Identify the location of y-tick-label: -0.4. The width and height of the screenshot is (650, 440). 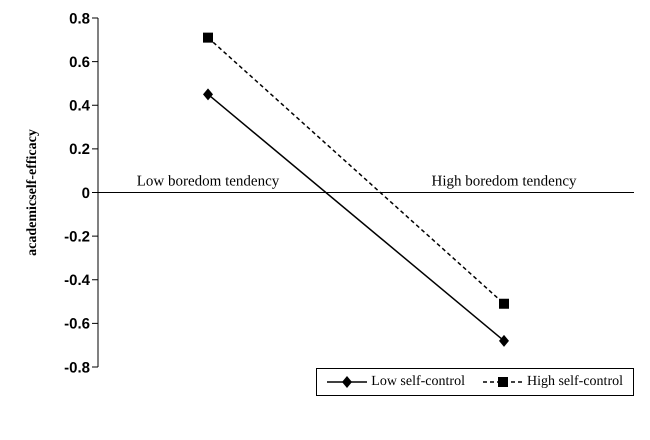
(77, 281).